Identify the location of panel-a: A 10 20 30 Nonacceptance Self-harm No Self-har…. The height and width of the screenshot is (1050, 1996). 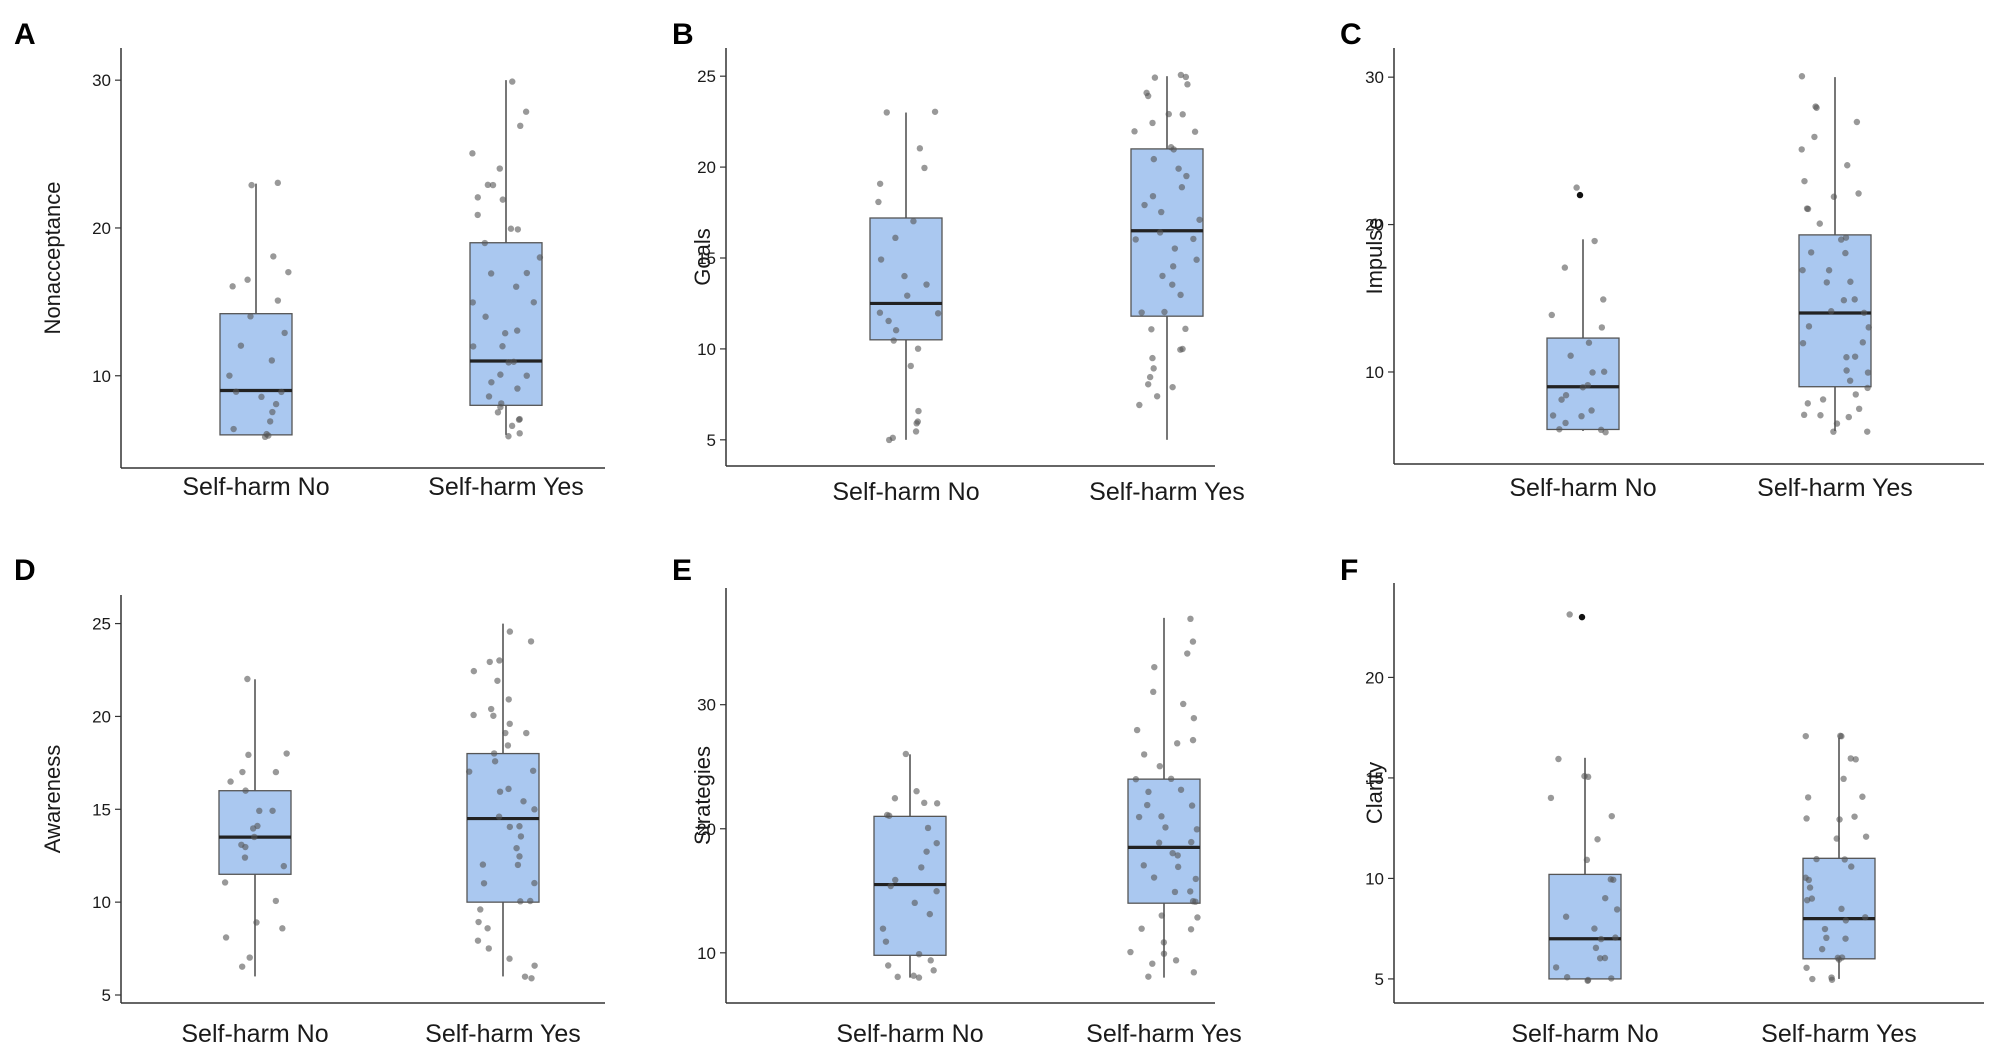
(309, 259).